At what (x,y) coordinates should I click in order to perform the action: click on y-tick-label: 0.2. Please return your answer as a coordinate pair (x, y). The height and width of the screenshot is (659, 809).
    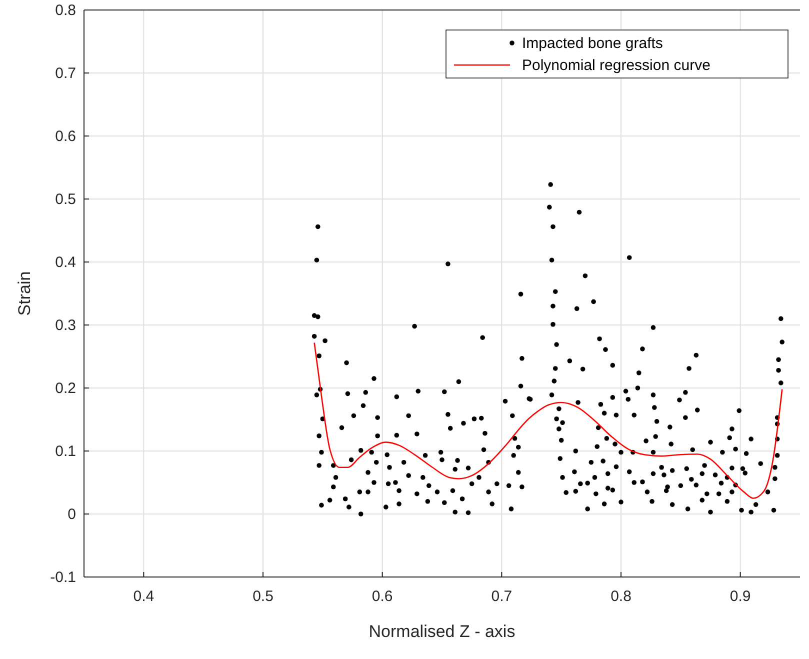
    Looking at the image, I should click on (65, 388).